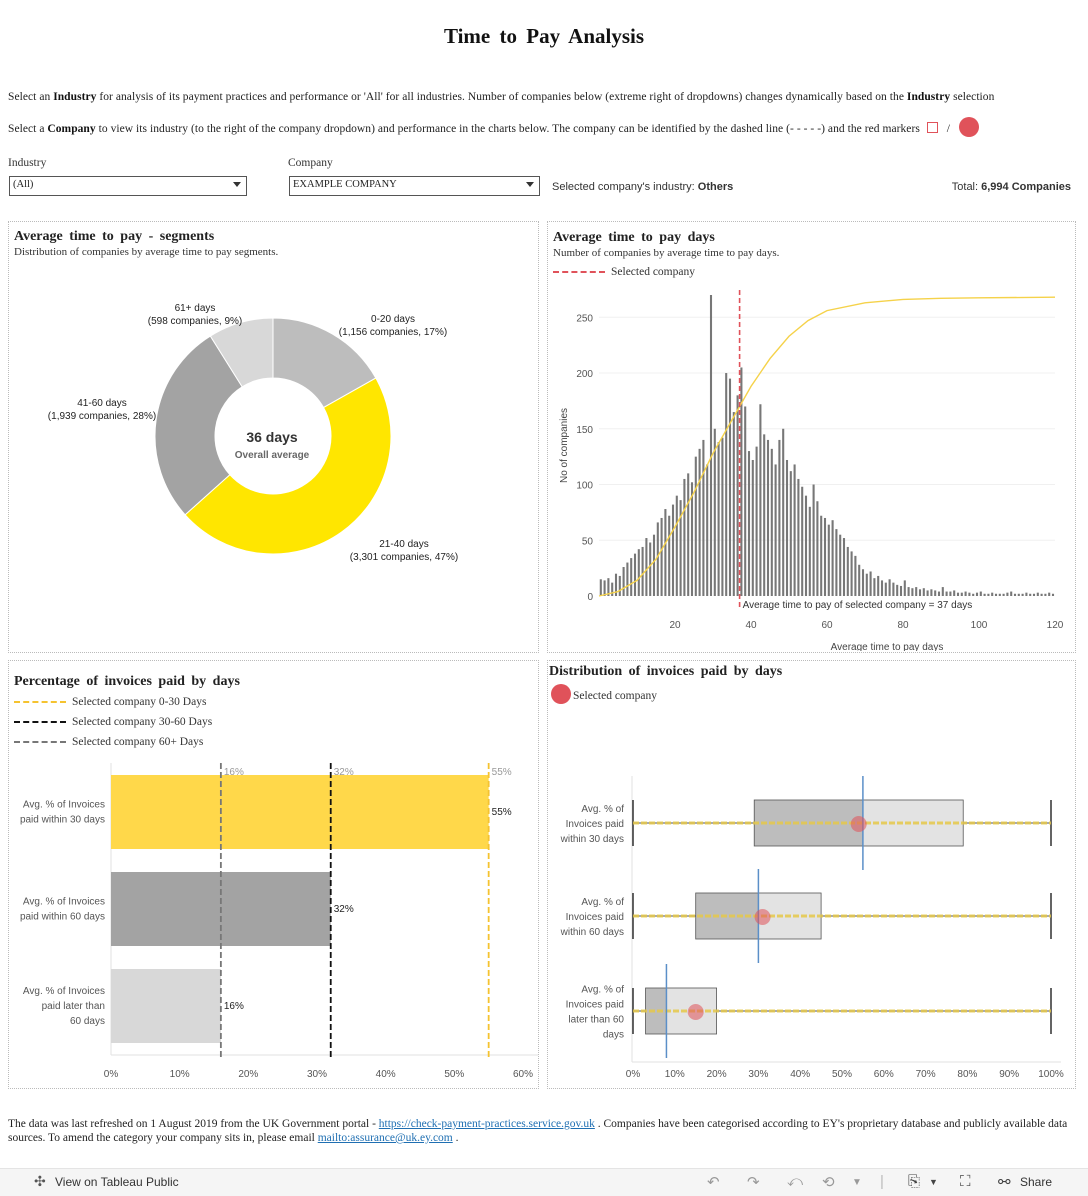 Image resolution: width=1088 pixels, height=1196 pixels. What do you see at coordinates (887, 646) in the screenshot?
I see `x-axis-title: Average time to pay days` at bounding box center [887, 646].